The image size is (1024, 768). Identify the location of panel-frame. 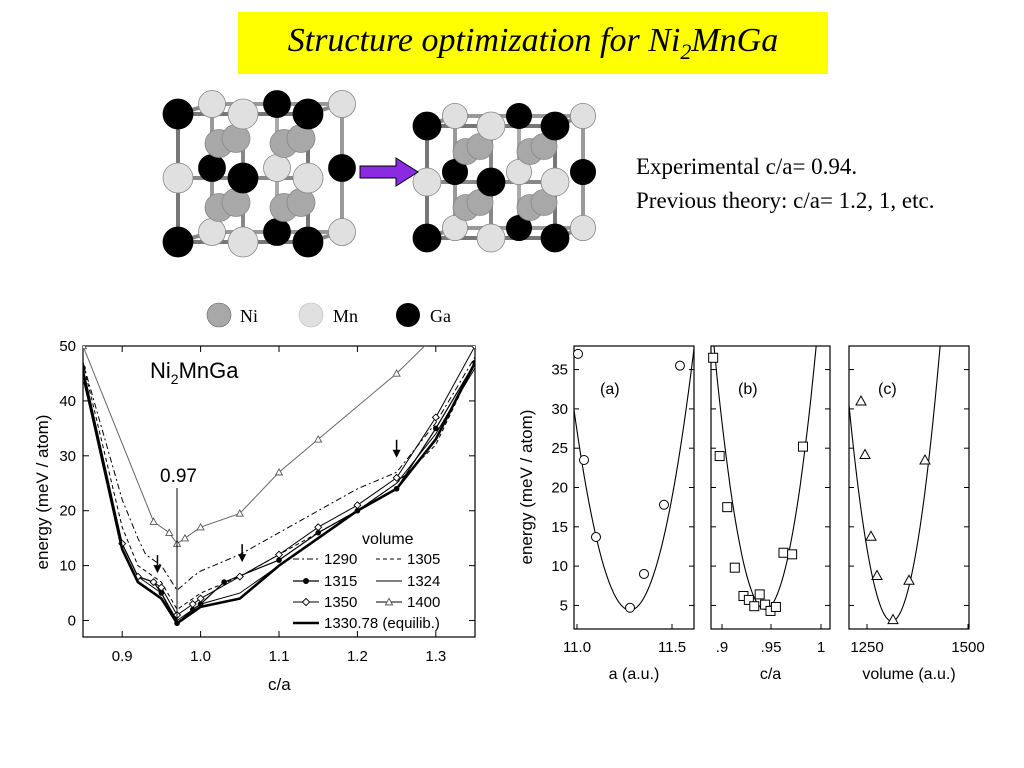
(634, 487).